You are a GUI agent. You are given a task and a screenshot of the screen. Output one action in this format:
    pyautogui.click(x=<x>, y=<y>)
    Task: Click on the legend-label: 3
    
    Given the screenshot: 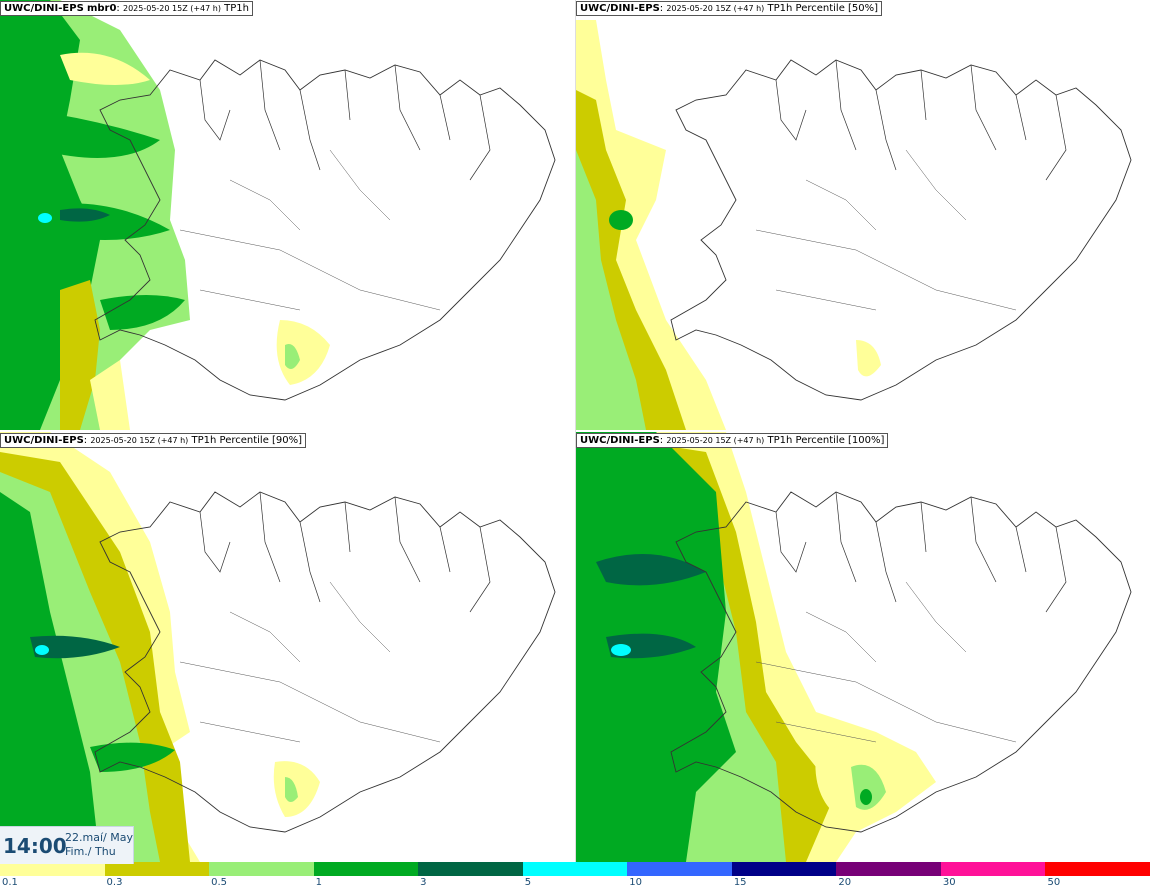 What is the action you would take?
    pyautogui.click(x=423, y=882)
    